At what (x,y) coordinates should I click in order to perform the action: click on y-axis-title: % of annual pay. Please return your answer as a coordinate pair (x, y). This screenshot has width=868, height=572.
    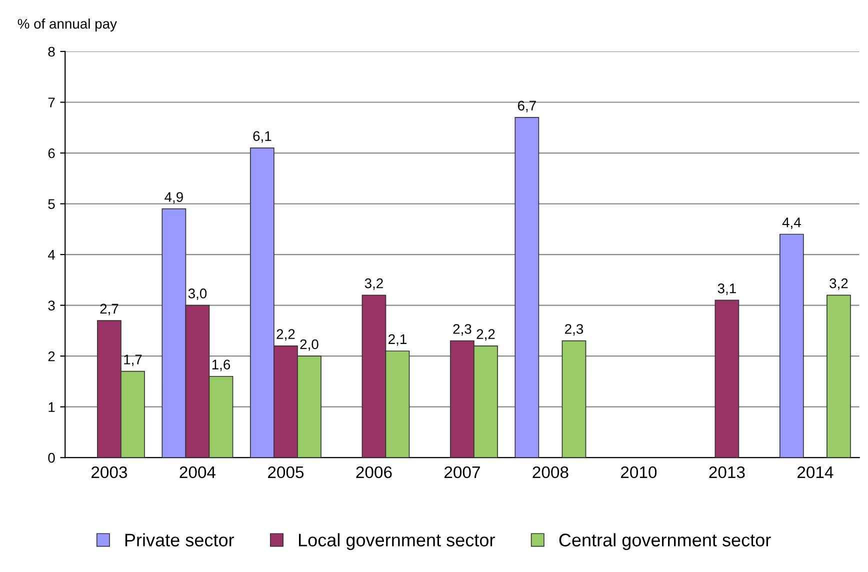
    Looking at the image, I should click on (67, 25).